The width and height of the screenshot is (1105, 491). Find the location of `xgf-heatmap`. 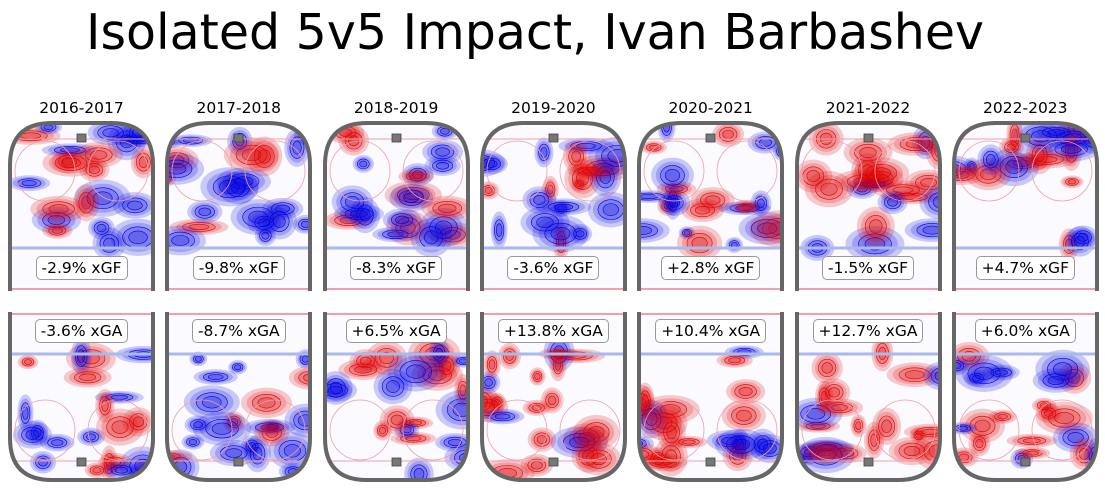

xgf-heatmap is located at coordinates (868, 206).